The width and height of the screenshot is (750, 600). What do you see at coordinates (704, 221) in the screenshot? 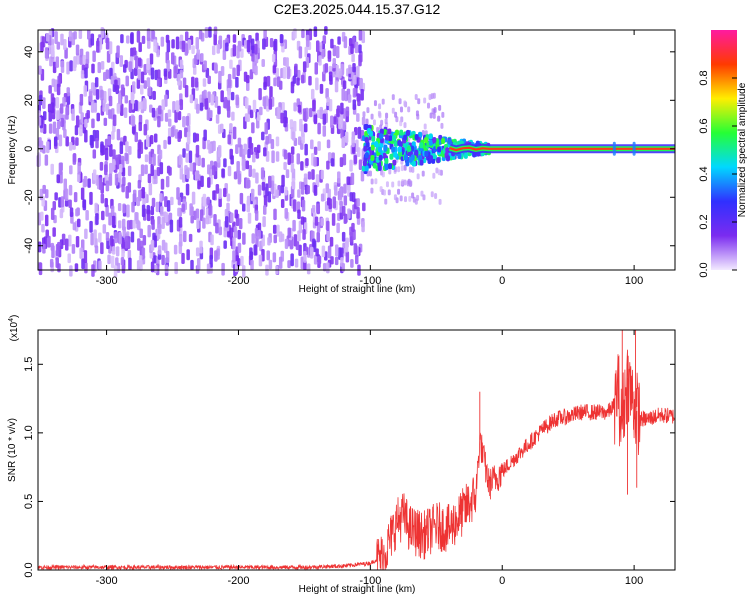
I see `colorbar-tick-label: 0.2` at bounding box center [704, 221].